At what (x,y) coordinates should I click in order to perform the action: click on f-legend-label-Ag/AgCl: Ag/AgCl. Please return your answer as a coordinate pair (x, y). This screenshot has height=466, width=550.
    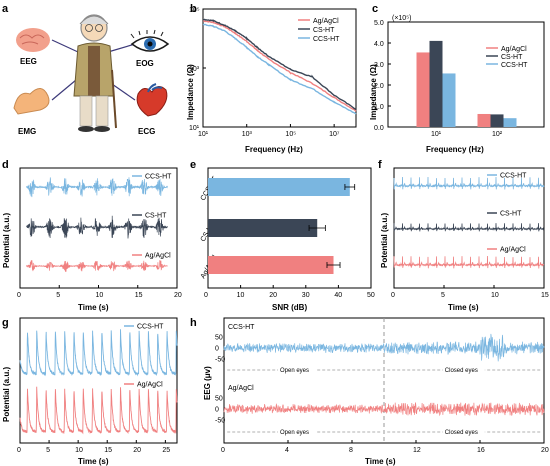
    Looking at the image, I should click on (513, 250).